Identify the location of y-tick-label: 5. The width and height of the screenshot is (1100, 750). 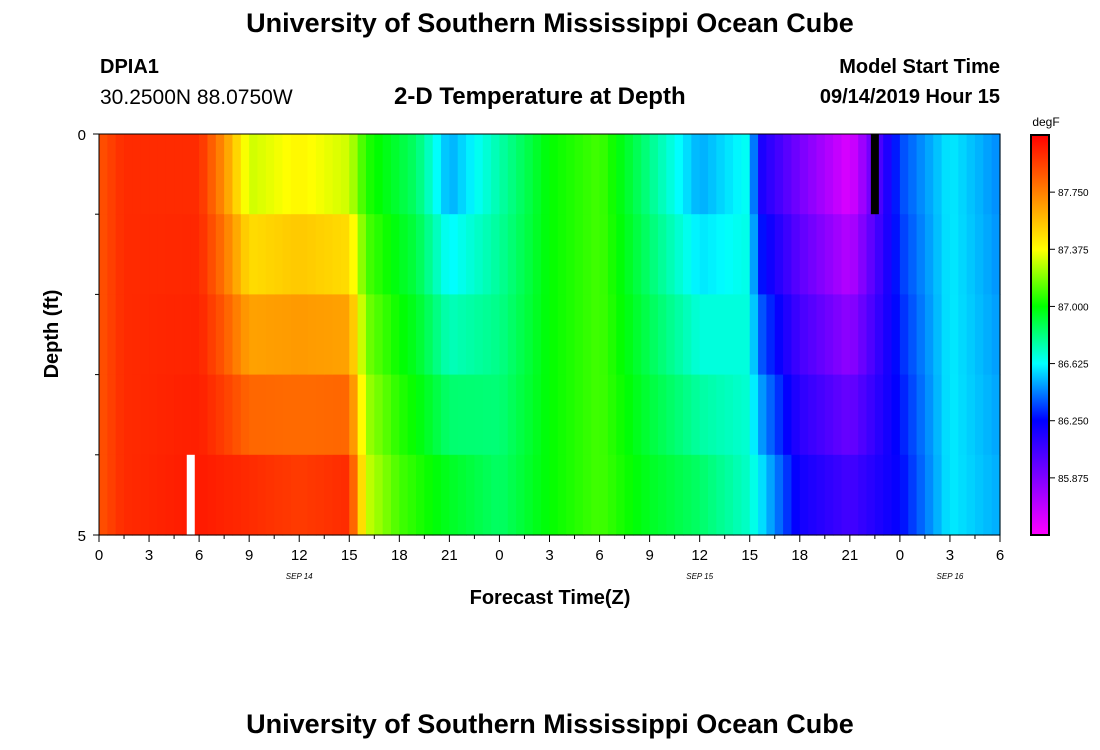
(82, 536).